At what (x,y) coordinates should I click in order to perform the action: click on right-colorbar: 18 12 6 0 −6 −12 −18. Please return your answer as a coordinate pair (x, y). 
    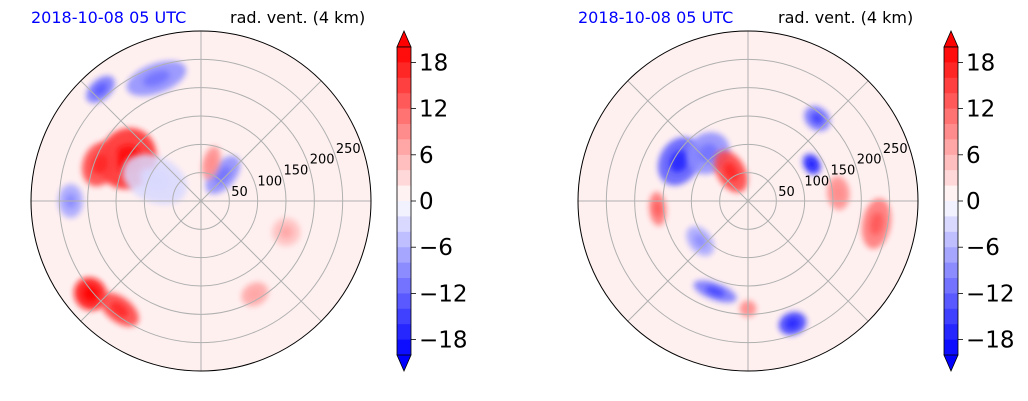
    Looking at the image, I should click on (979, 201).